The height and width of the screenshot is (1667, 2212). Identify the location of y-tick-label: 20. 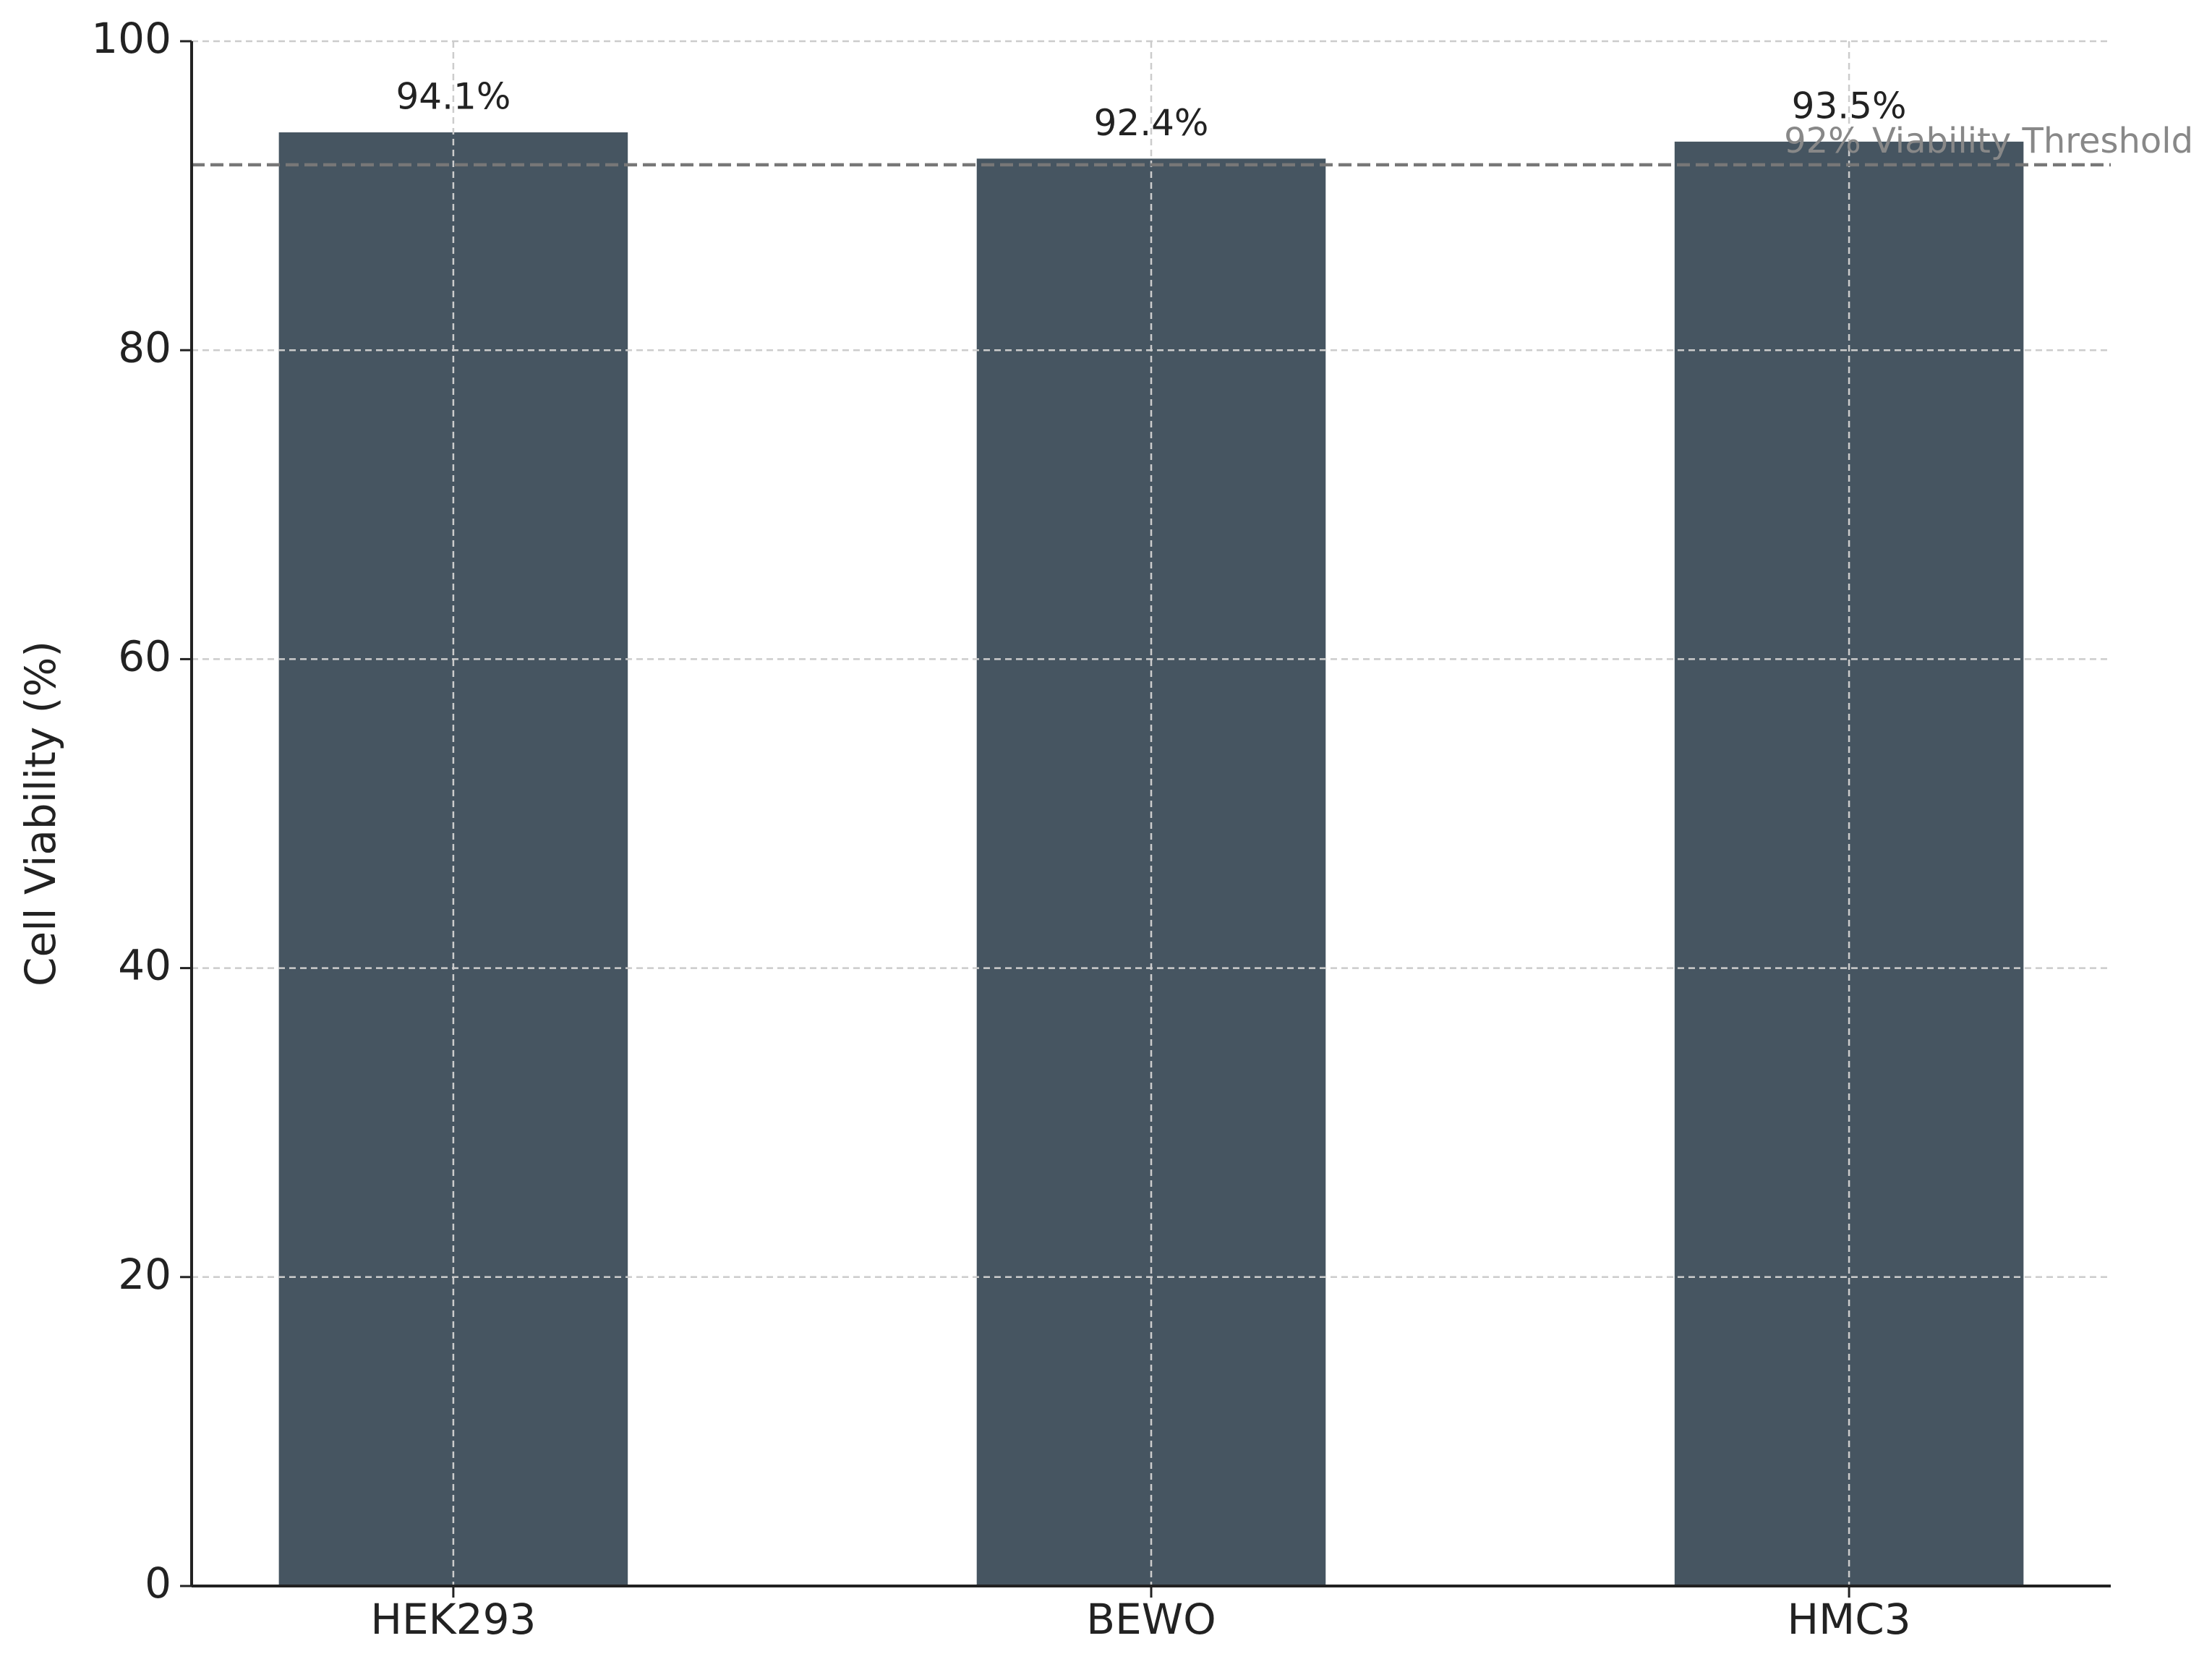
(144, 1274).